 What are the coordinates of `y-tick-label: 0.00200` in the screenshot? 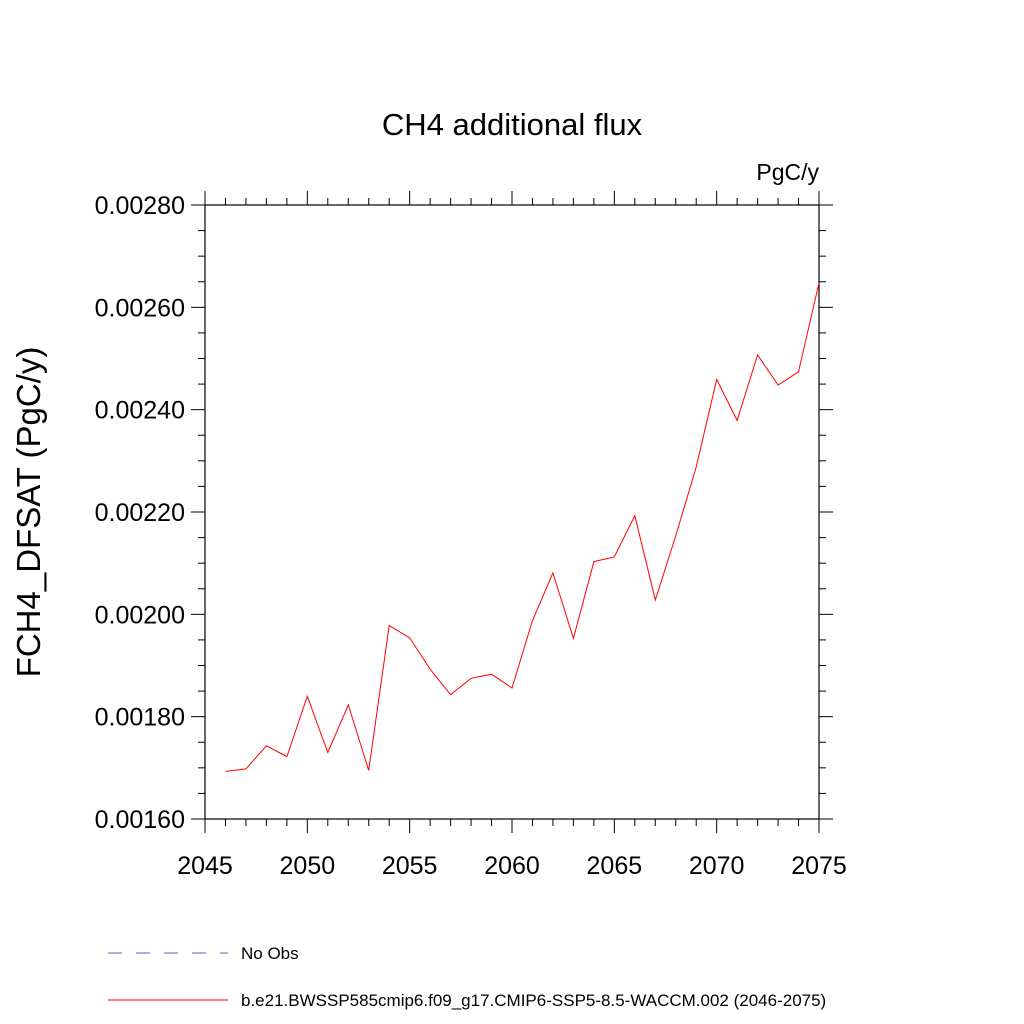 It's located at (140, 615).